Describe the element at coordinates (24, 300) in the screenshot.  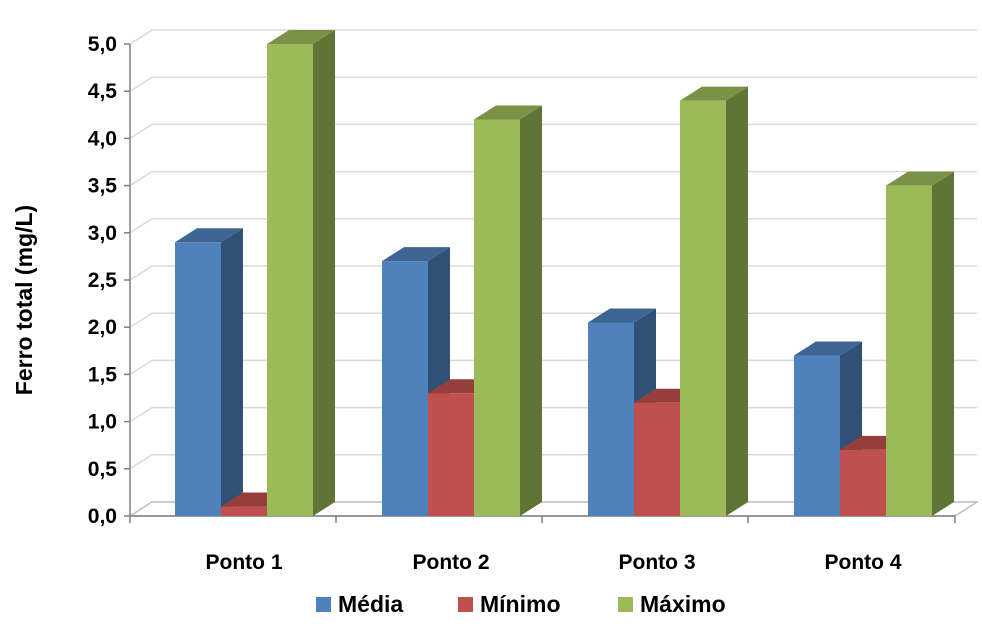
I see `y-axis-label: Ferro total (mg/L)` at that location.